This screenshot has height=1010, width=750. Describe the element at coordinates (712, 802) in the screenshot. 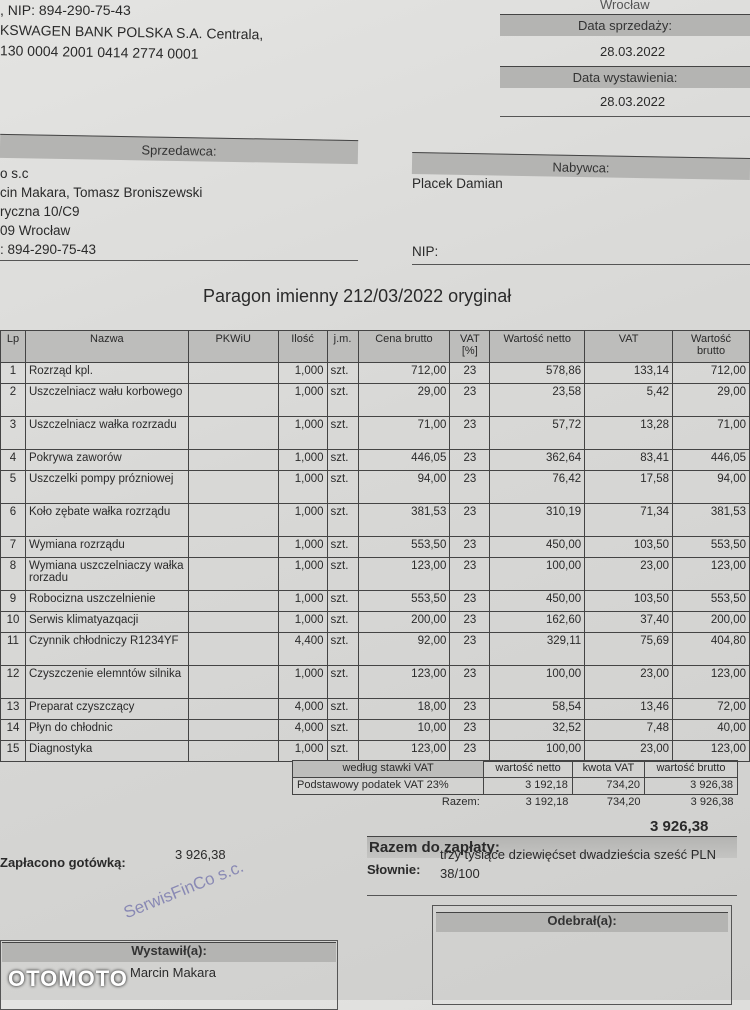

I see `total-brutto: 3 926,38` at that location.